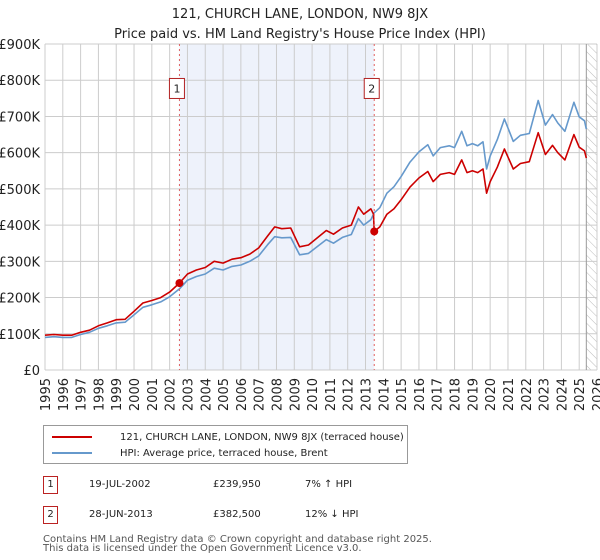 The height and width of the screenshot is (560, 600). Describe the element at coordinates (50, 515) in the screenshot. I see `sale-number-badge: 2` at that location.